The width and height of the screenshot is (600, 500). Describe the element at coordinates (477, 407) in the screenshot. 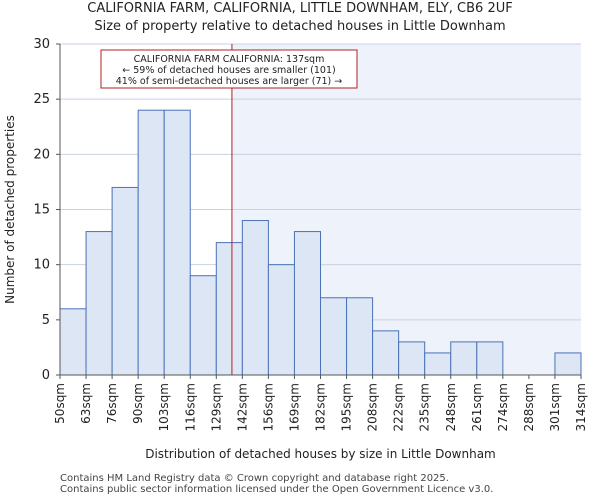

I see `x-tick-label-261sqm: 261sqm` at that location.